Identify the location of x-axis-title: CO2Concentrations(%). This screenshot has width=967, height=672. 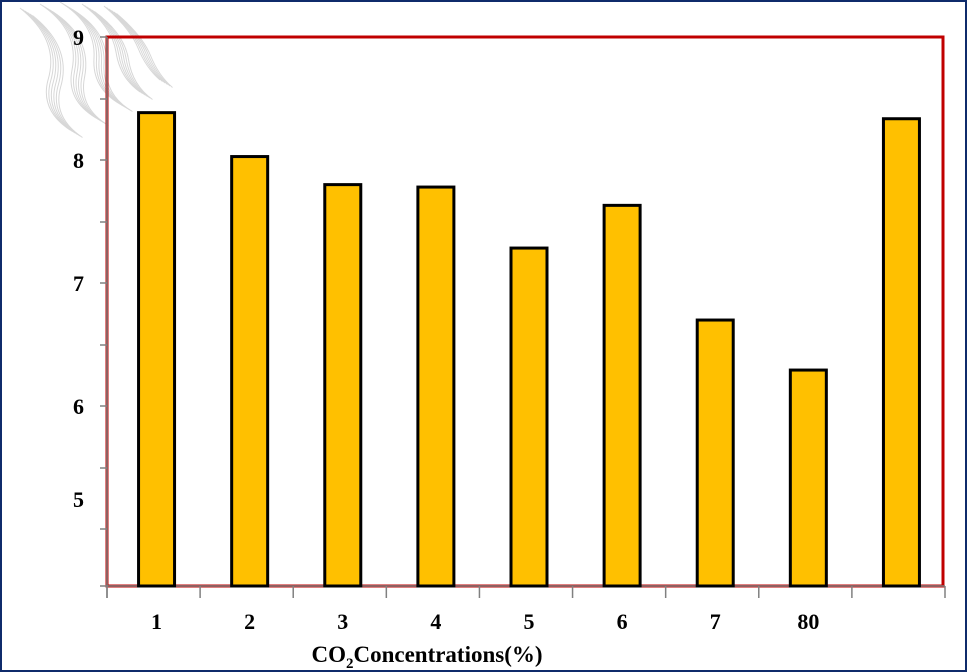
(426, 657).